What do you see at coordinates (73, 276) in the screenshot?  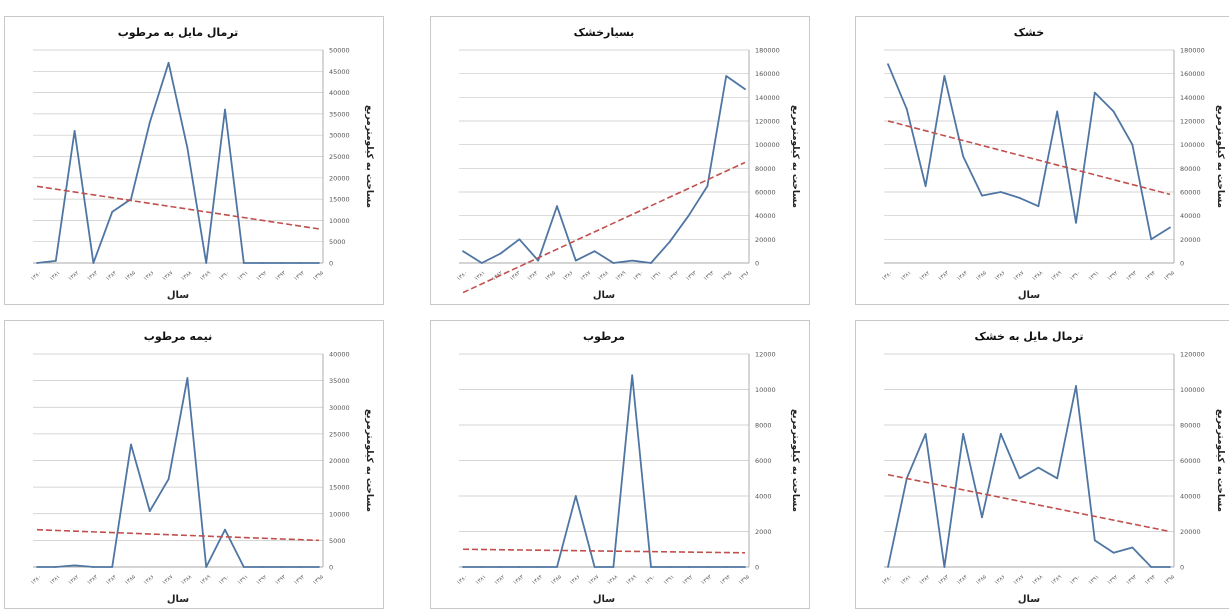 I see `x-tick-label: ۱۳۸۲` at bounding box center [73, 276].